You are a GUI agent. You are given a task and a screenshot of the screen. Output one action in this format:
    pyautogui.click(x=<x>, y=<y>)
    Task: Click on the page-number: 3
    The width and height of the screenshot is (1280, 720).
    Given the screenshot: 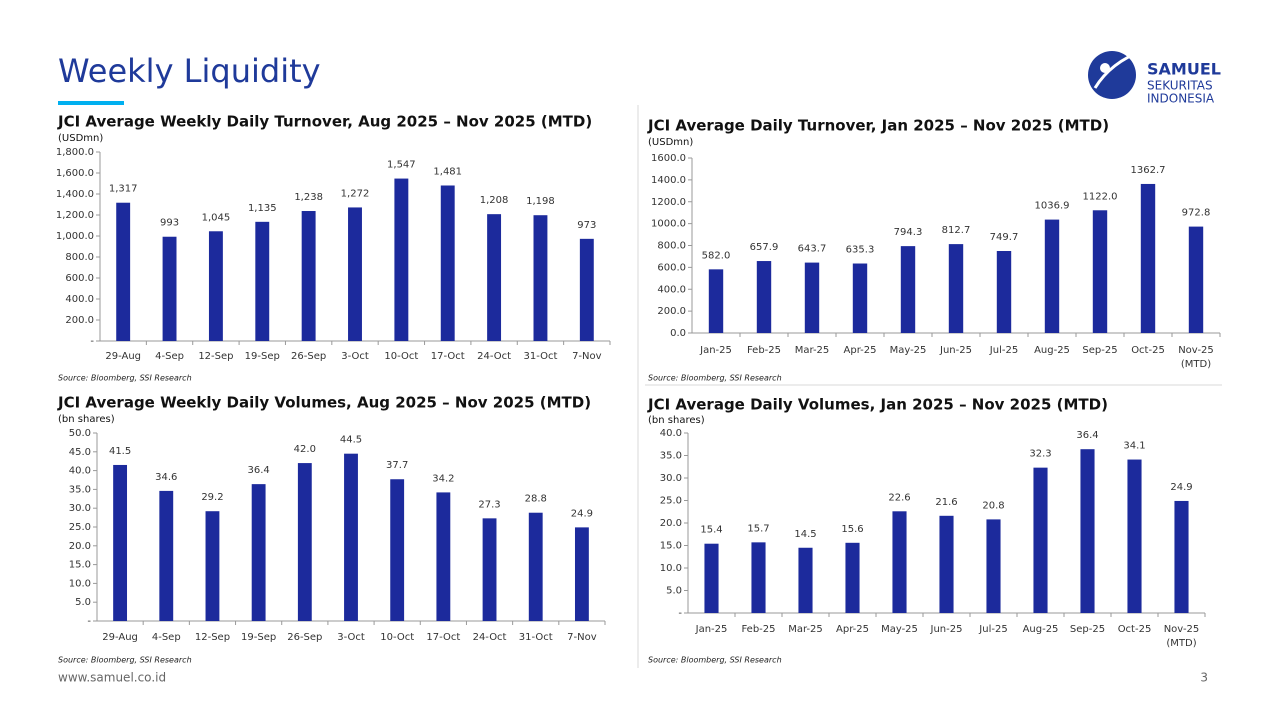 What is the action you would take?
    pyautogui.click(x=1204, y=678)
    